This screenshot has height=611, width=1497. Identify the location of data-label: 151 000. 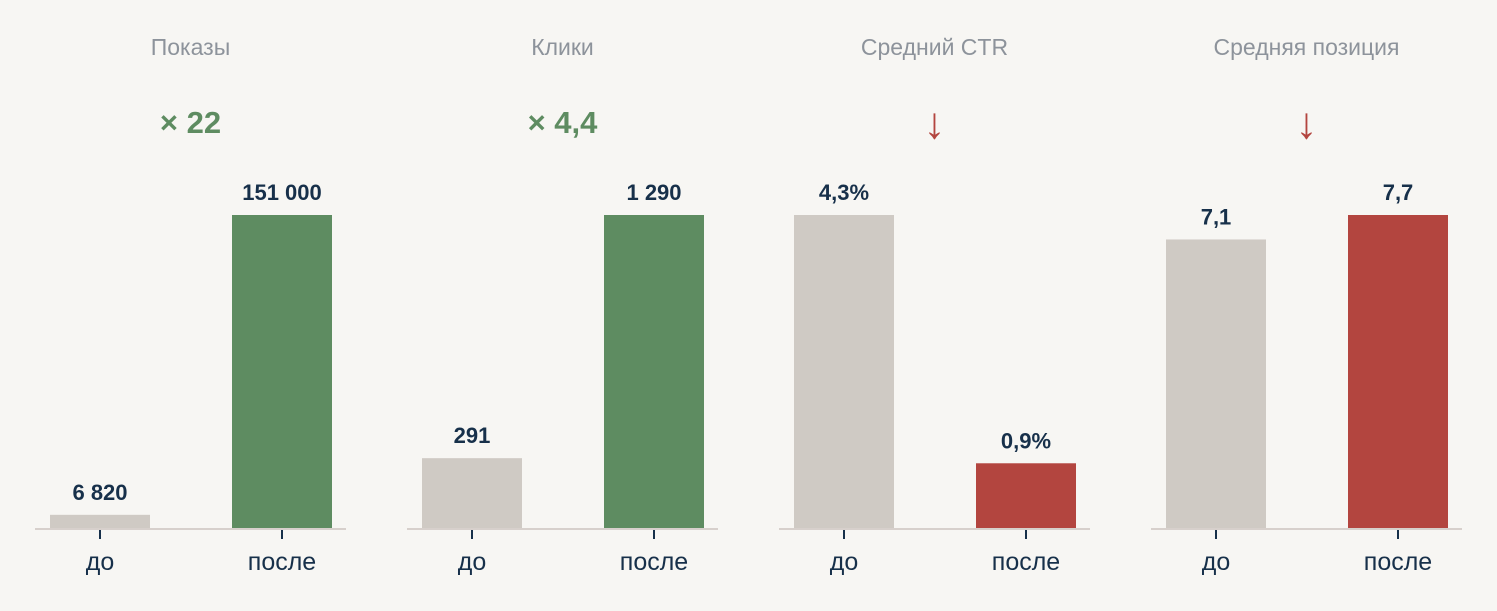
(282, 192).